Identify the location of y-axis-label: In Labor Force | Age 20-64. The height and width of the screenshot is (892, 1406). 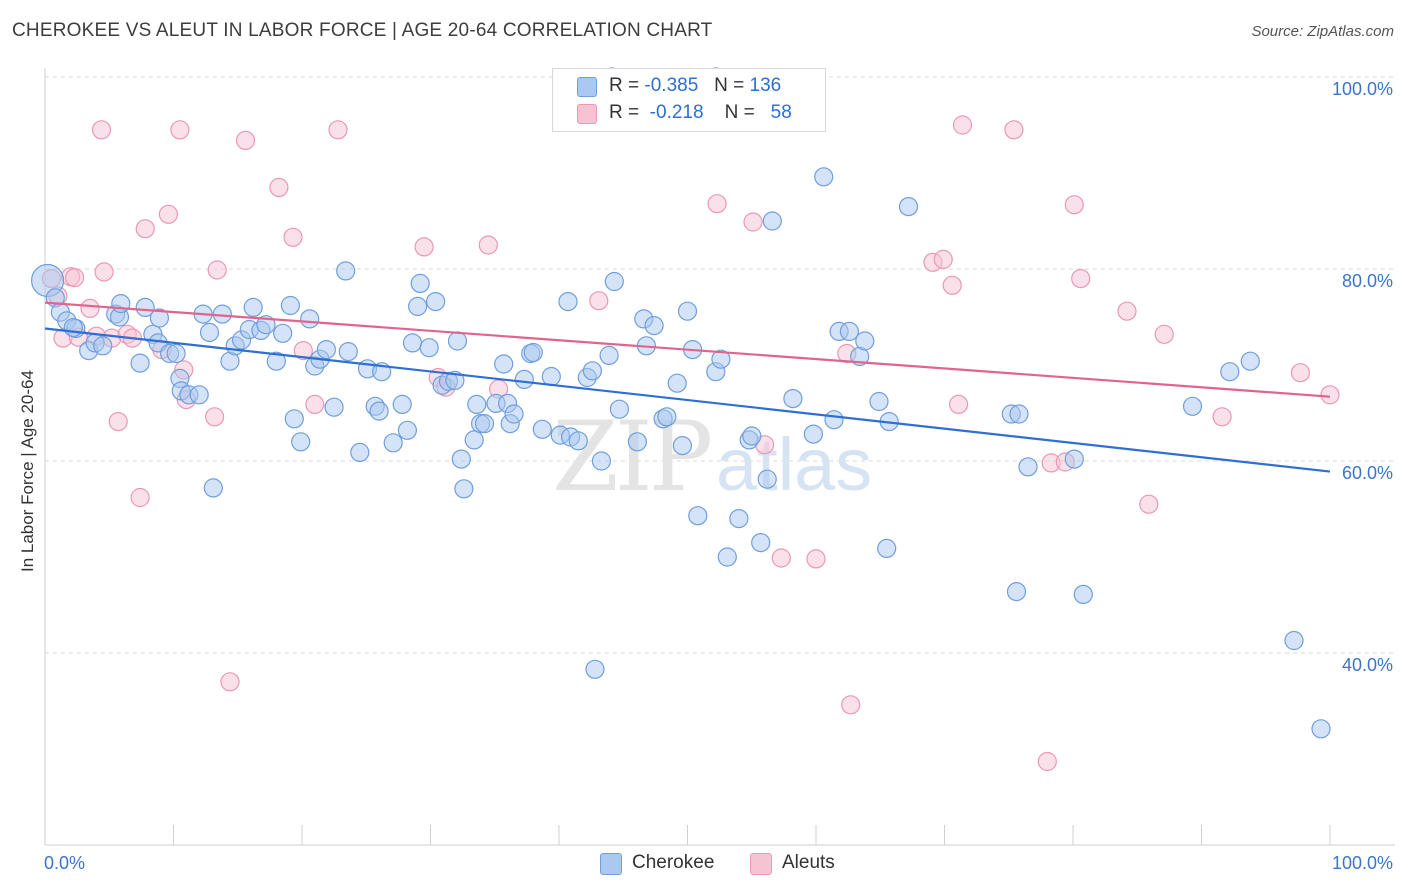
(27, 471).